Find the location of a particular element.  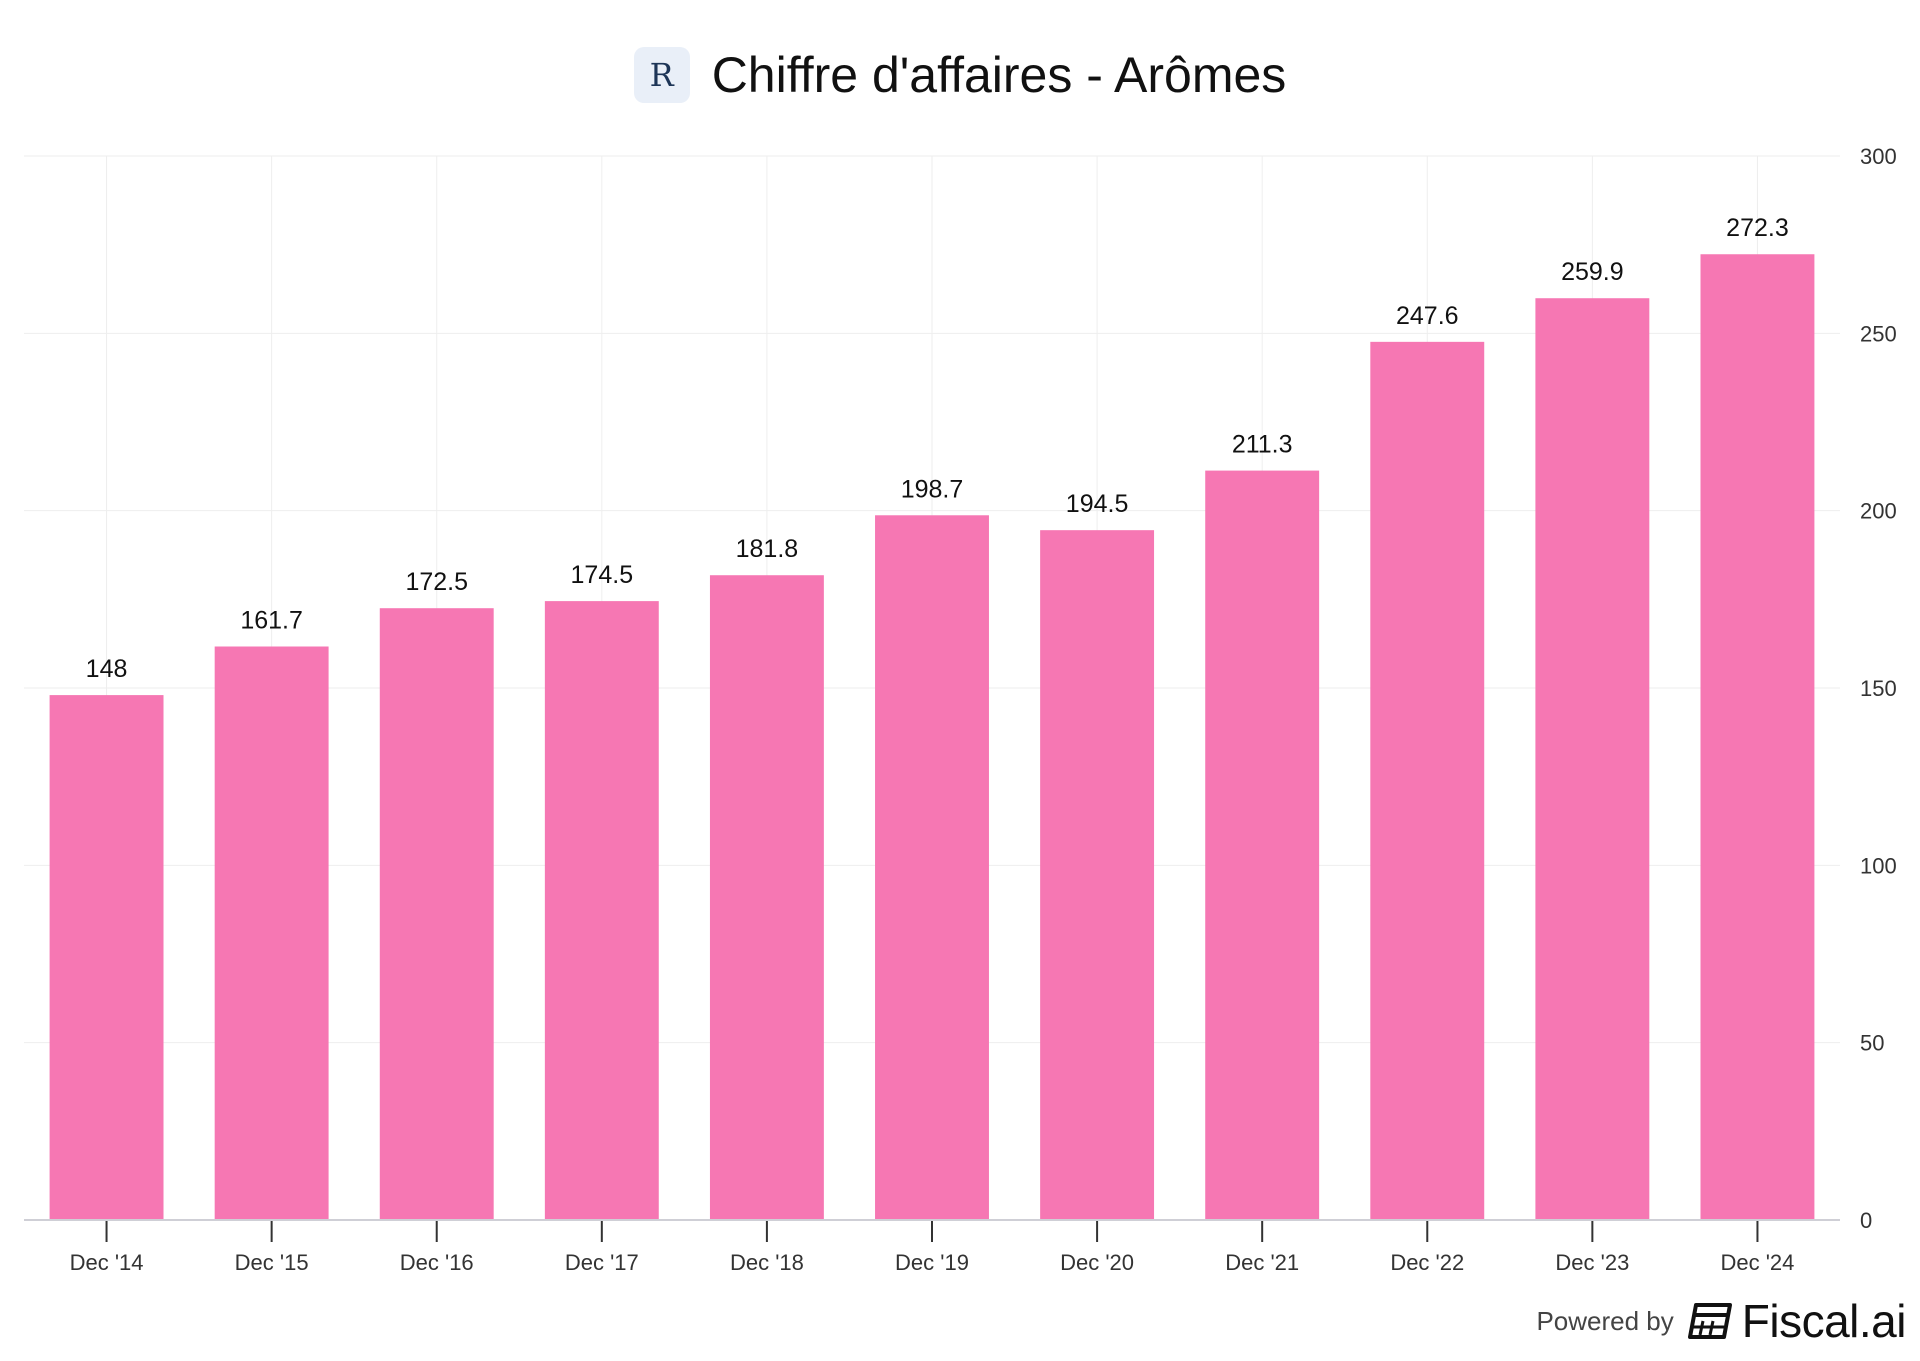

data-label: 174.5 is located at coordinates (602, 575).